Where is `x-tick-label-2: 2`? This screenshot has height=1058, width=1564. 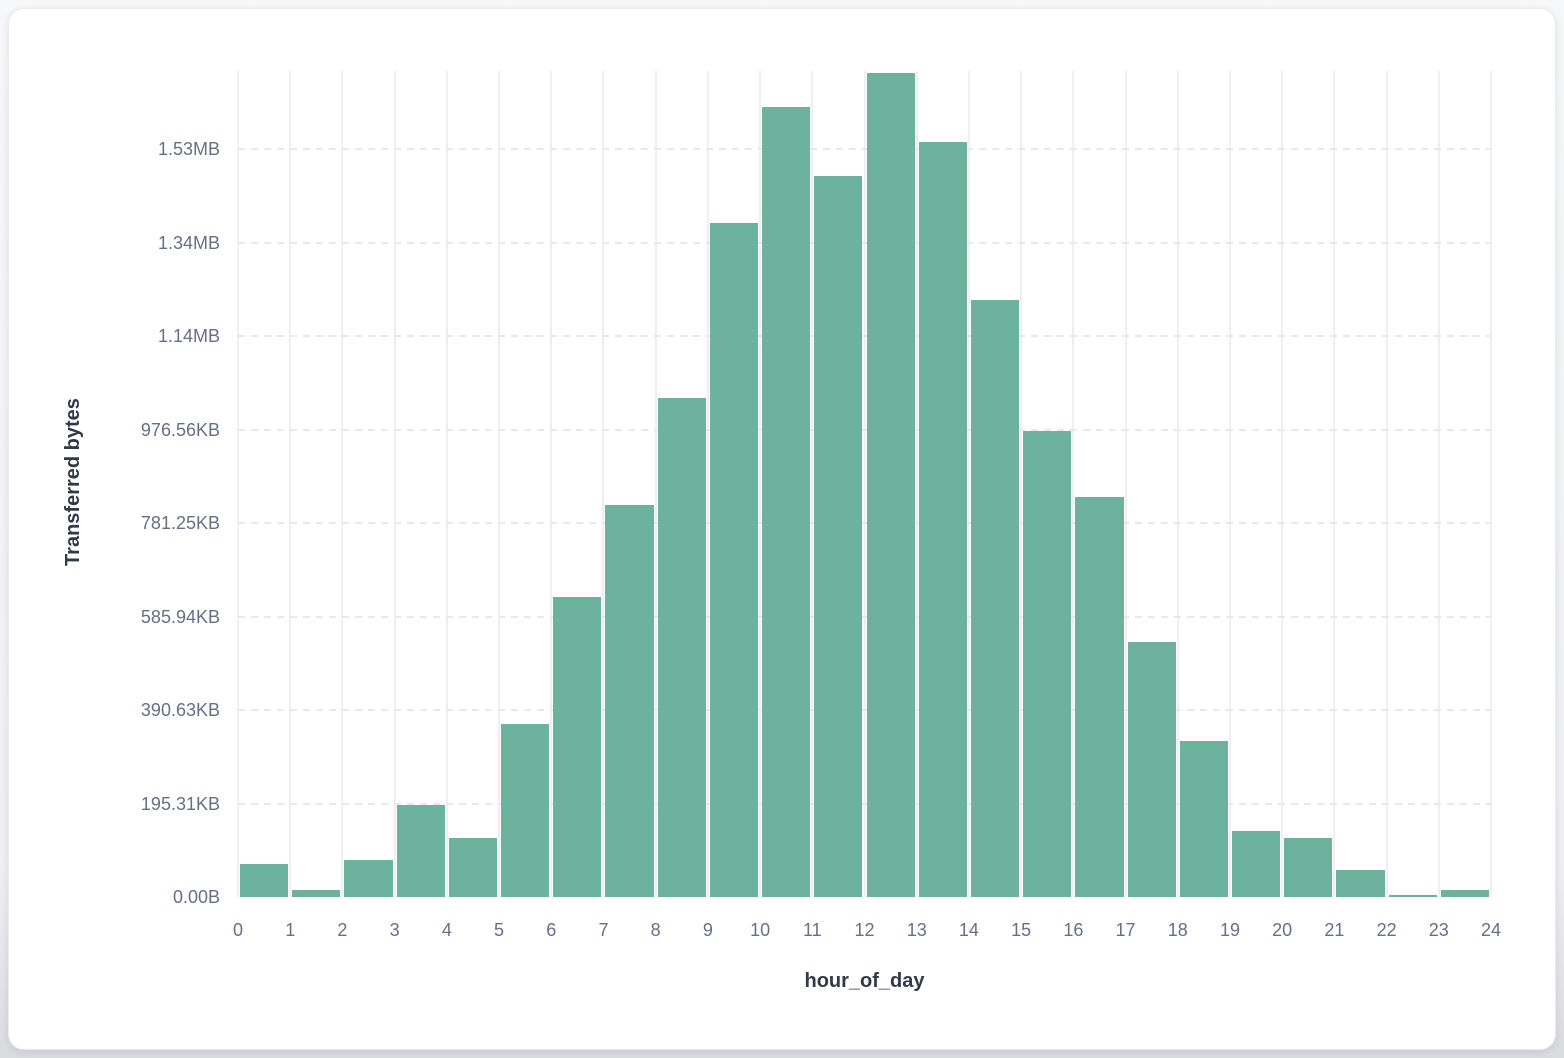 x-tick-label-2: 2 is located at coordinates (342, 930).